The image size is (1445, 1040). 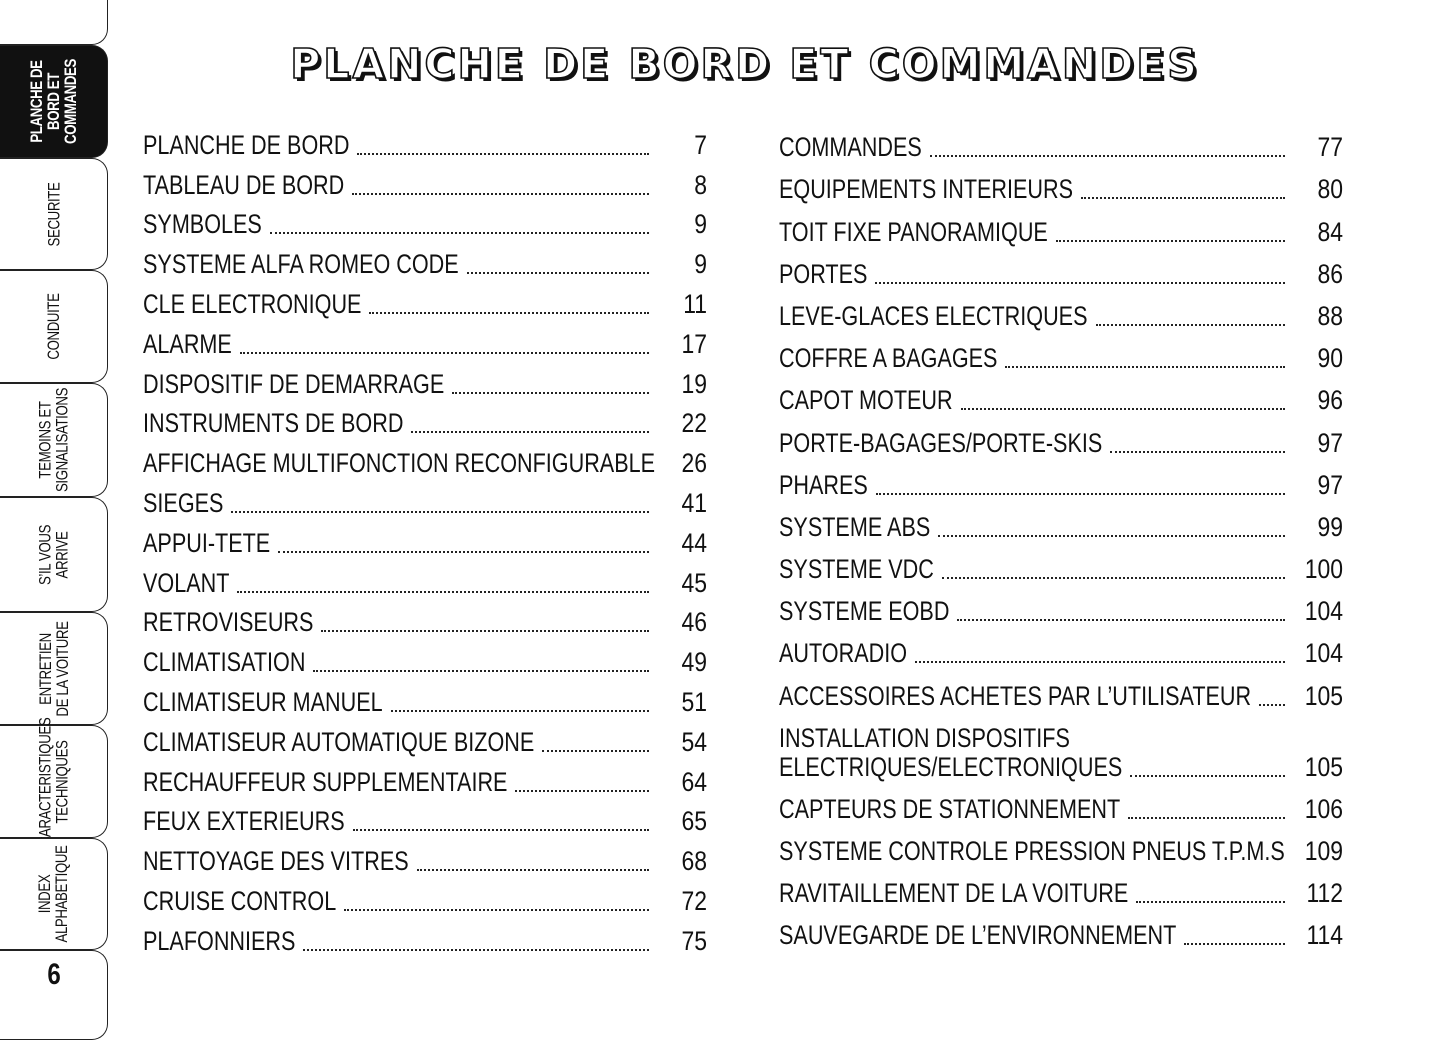 What do you see at coordinates (1323, 569) in the screenshot?
I see `toc-entry-page: 100` at bounding box center [1323, 569].